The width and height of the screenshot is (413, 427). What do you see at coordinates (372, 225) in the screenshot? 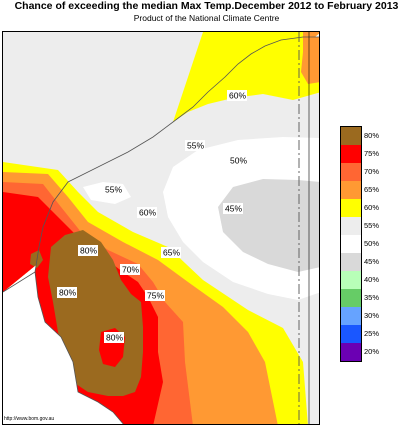
I see `legend-label-55: 55%` at bounding box center [372, 225].